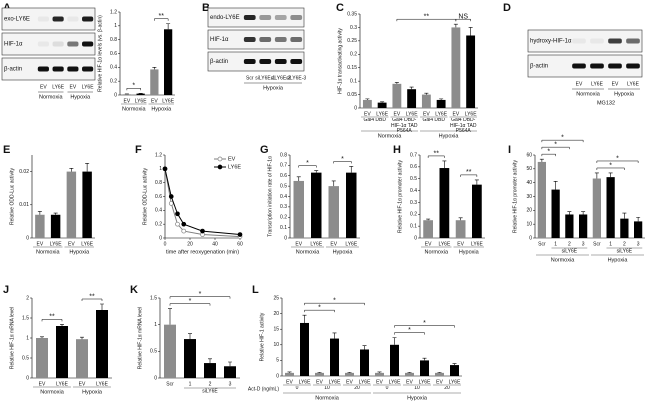  Describe the element at coordinates (542, 244) in the screenshot. I see `x-tick-label: Scr` at that location.